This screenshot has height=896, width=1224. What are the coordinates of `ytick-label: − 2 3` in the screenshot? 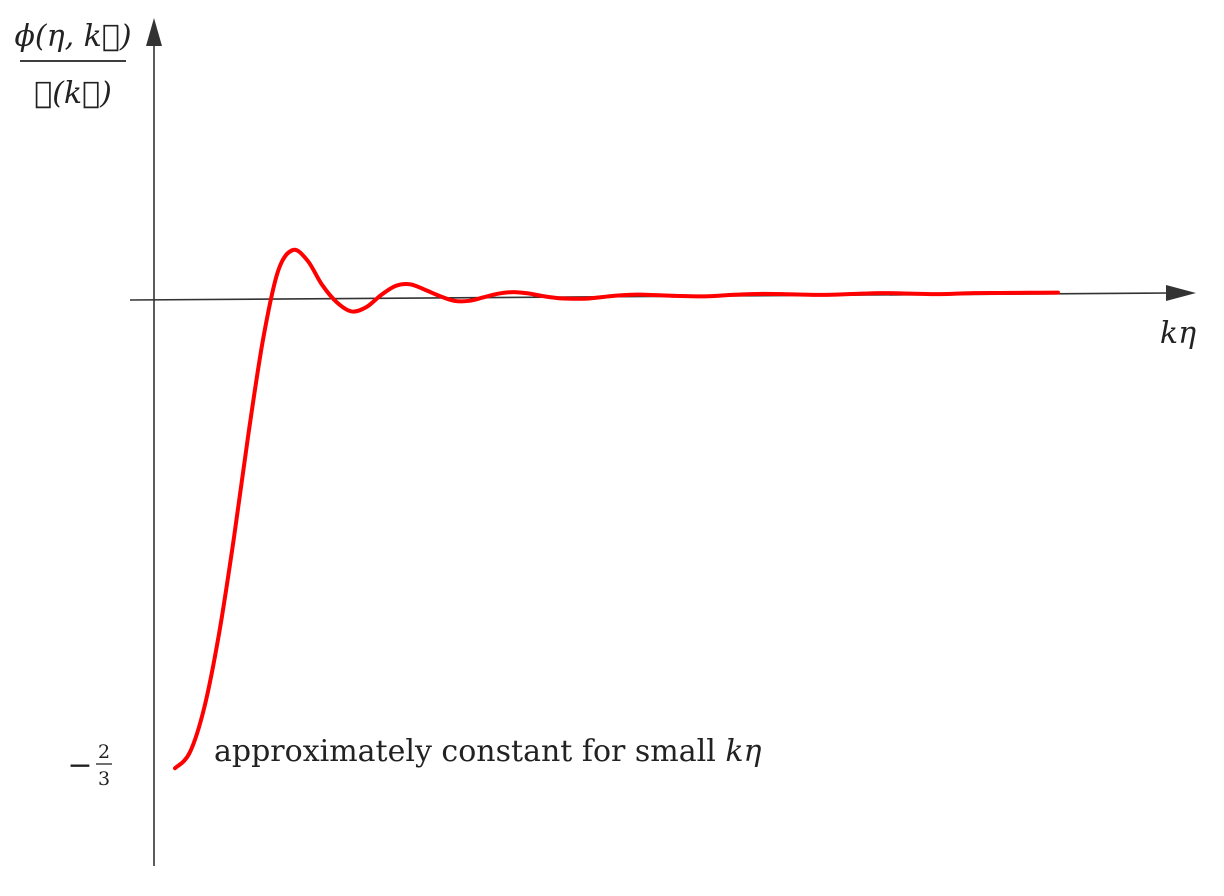 It's located at (89, 765).